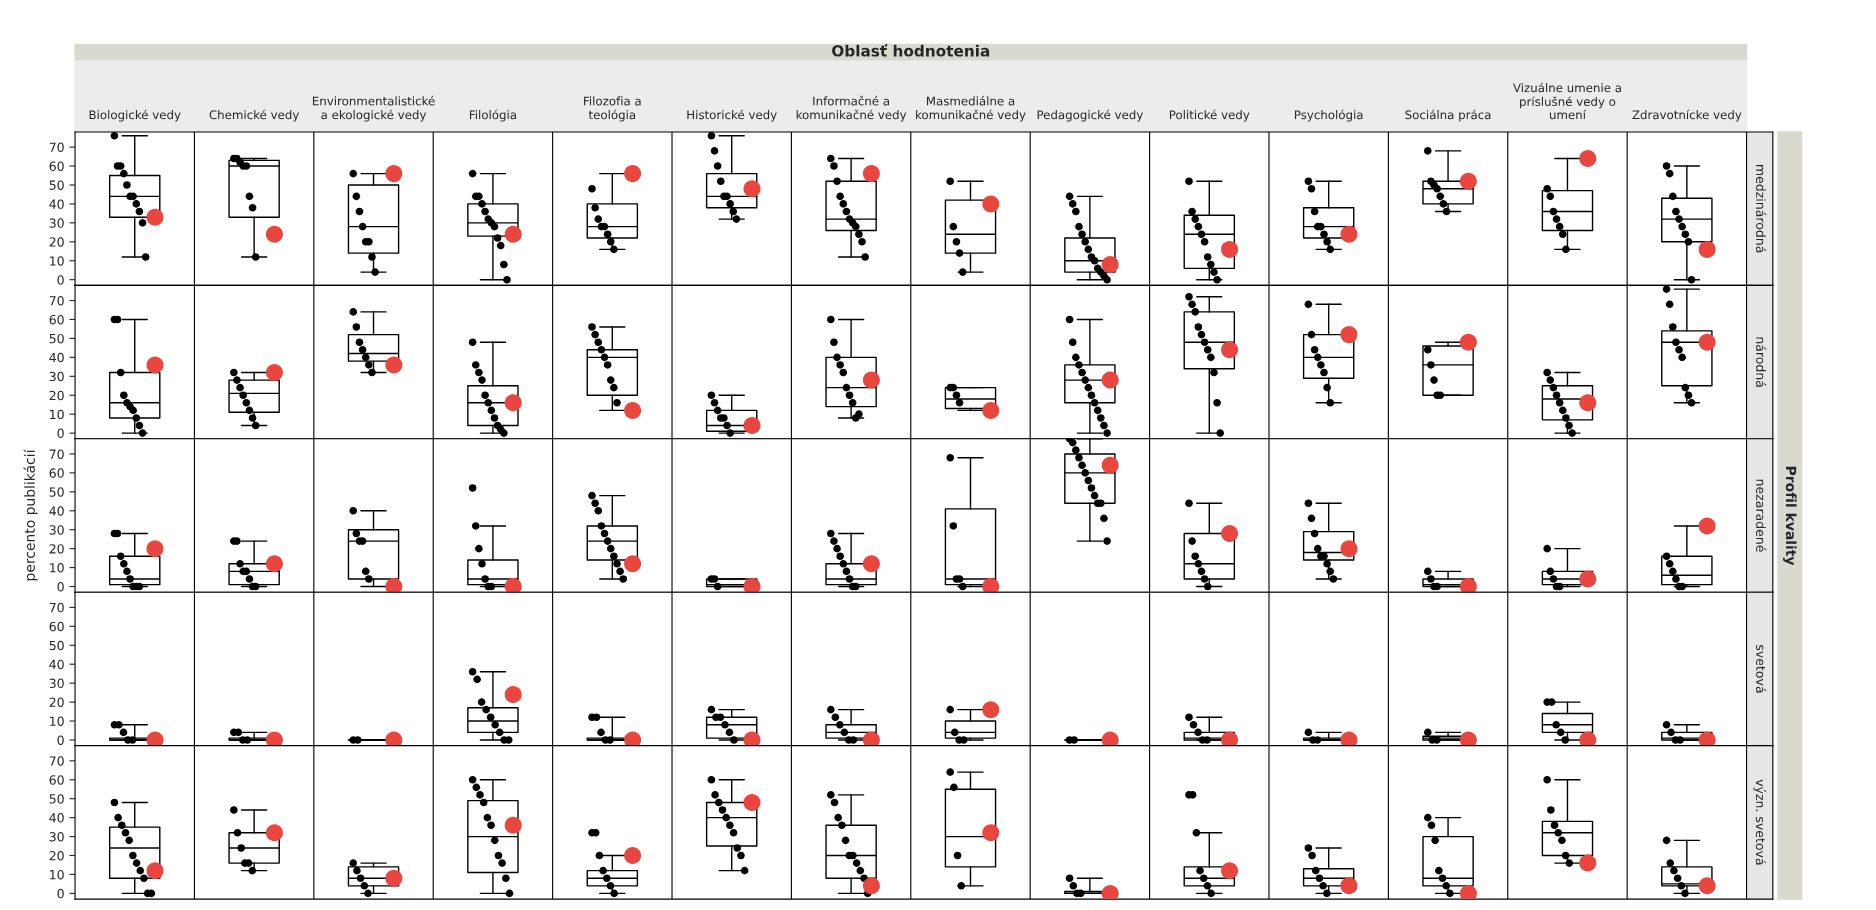 The image size is (1876, 910). What do you see at coordinates (1687, 115) in the screenshot?
I see `x-tick-label: Zdravotnícke vedy` at bounding box center [1687, 115].